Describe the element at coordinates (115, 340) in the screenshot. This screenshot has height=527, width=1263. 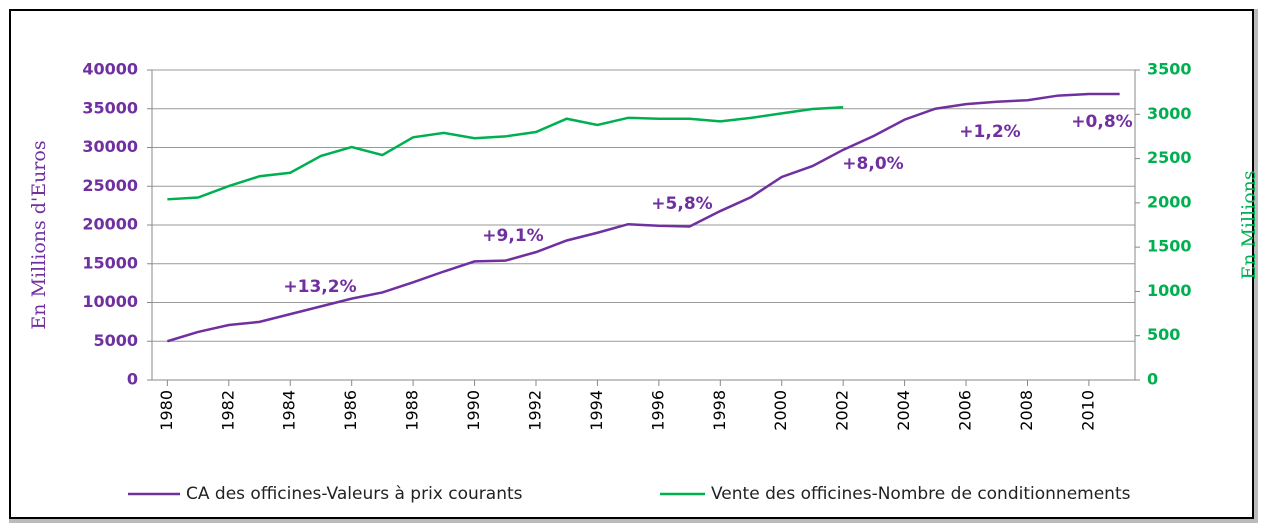
I see `y-tick-label: 5000` at that location.